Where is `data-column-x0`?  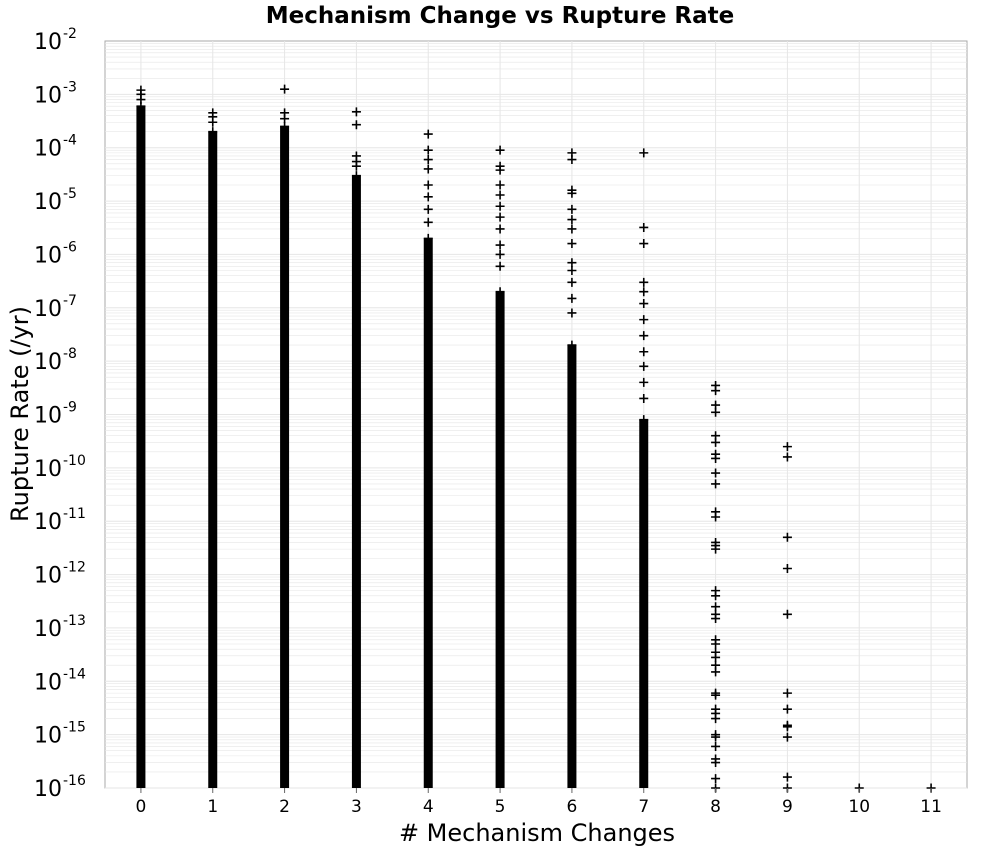 data-column-x0 is located at coordinates (141, 447).